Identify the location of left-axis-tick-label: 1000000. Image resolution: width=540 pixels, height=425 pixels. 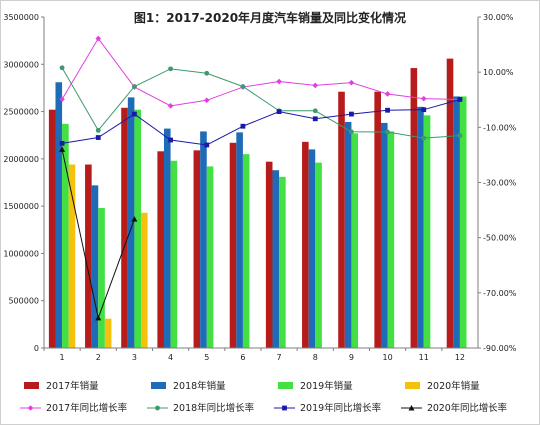
(21, 253).